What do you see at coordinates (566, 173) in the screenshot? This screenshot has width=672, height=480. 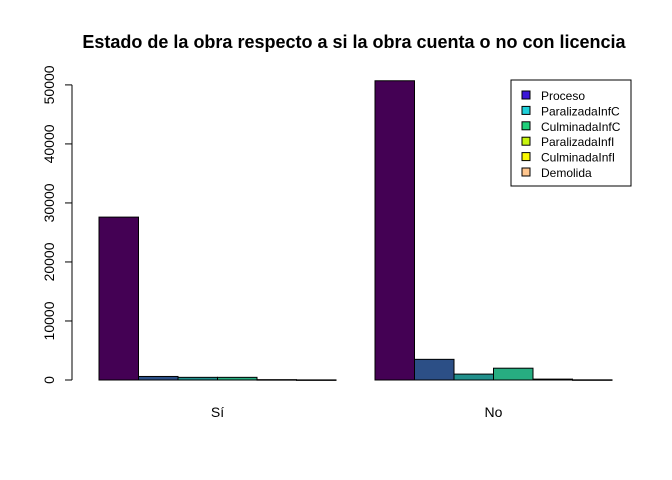 I see `legend-label: Demolida` at bounding box center [566, 173].